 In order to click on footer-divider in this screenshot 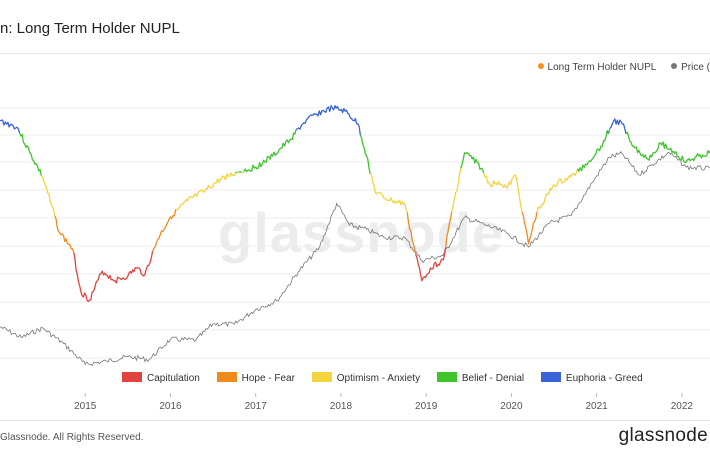, I will do `click(355, 420)`.